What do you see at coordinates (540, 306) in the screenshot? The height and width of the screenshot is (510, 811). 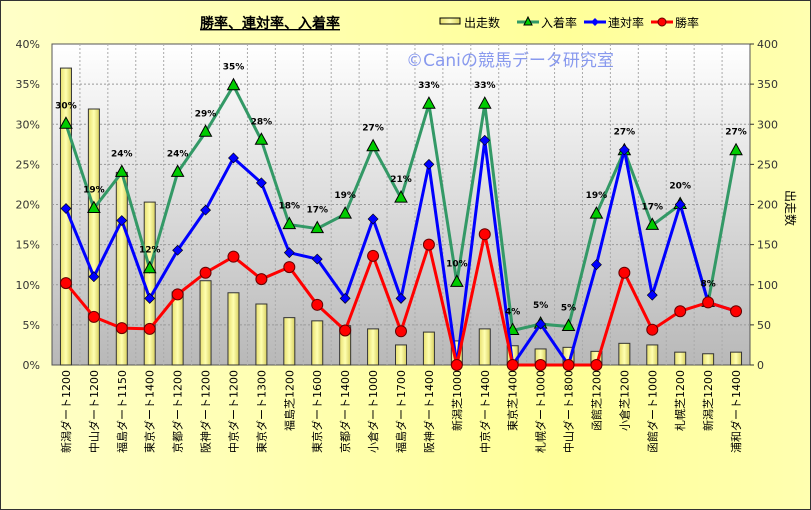 I see `data-label: 5%` at bounding box center [540, 306].